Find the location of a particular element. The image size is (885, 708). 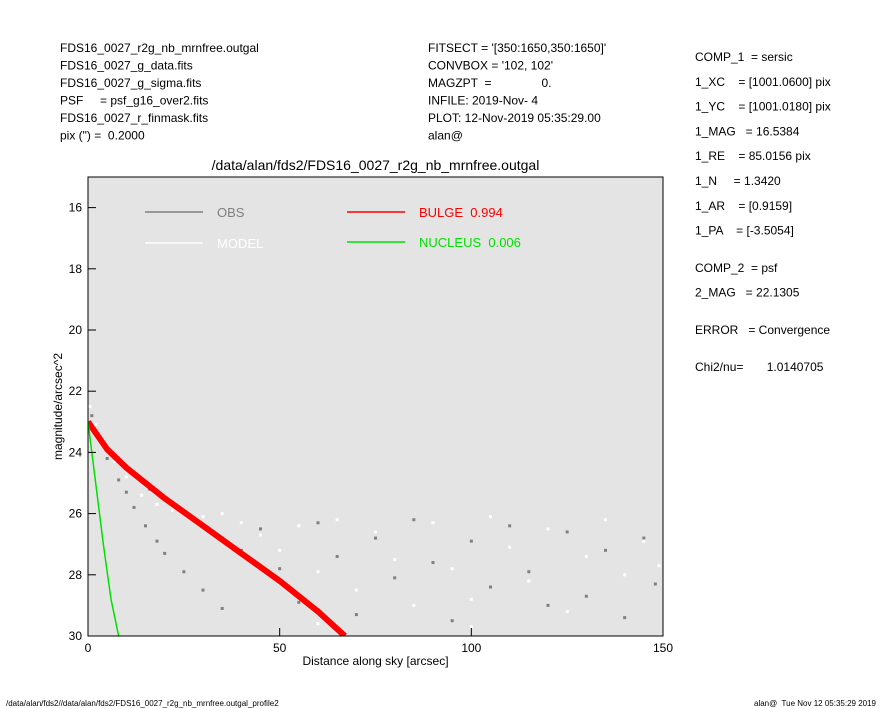

x-tick-label: 150 is located at coordinates (663, 648).